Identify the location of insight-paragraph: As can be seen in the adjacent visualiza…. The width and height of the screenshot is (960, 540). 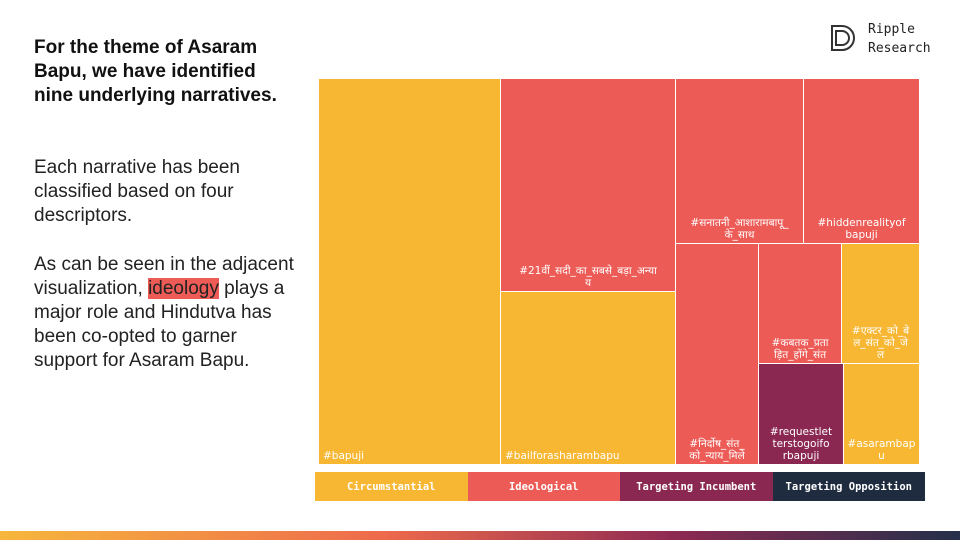
(164, 313).